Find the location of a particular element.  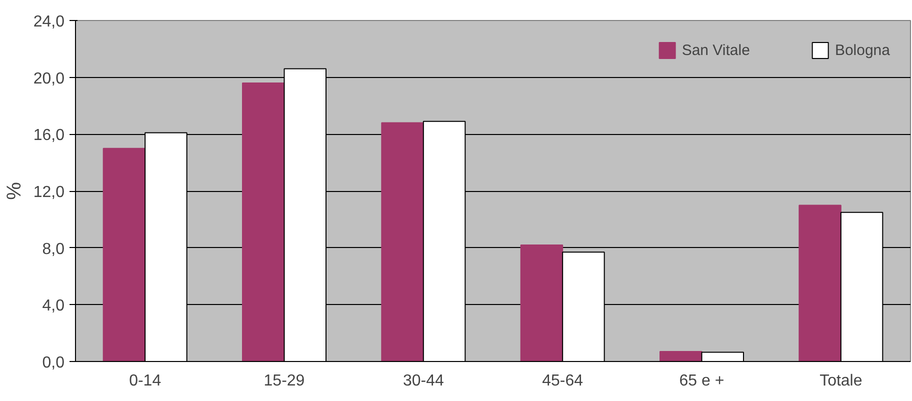

y-tick-label: 24,0 is located at coordinates (49, 22).